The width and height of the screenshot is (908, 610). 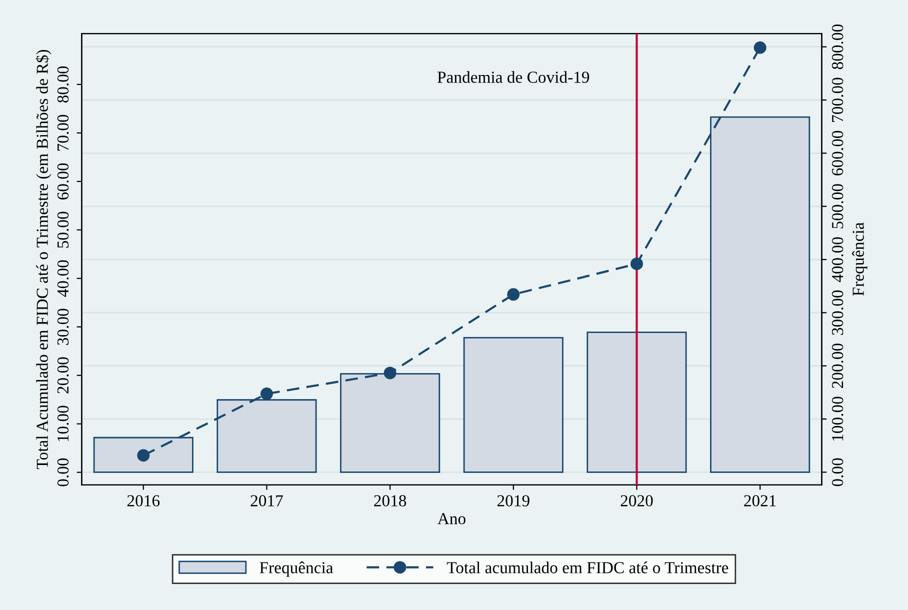 I want to click on y-tick-label: 60.00, so click(x=63, y=181).